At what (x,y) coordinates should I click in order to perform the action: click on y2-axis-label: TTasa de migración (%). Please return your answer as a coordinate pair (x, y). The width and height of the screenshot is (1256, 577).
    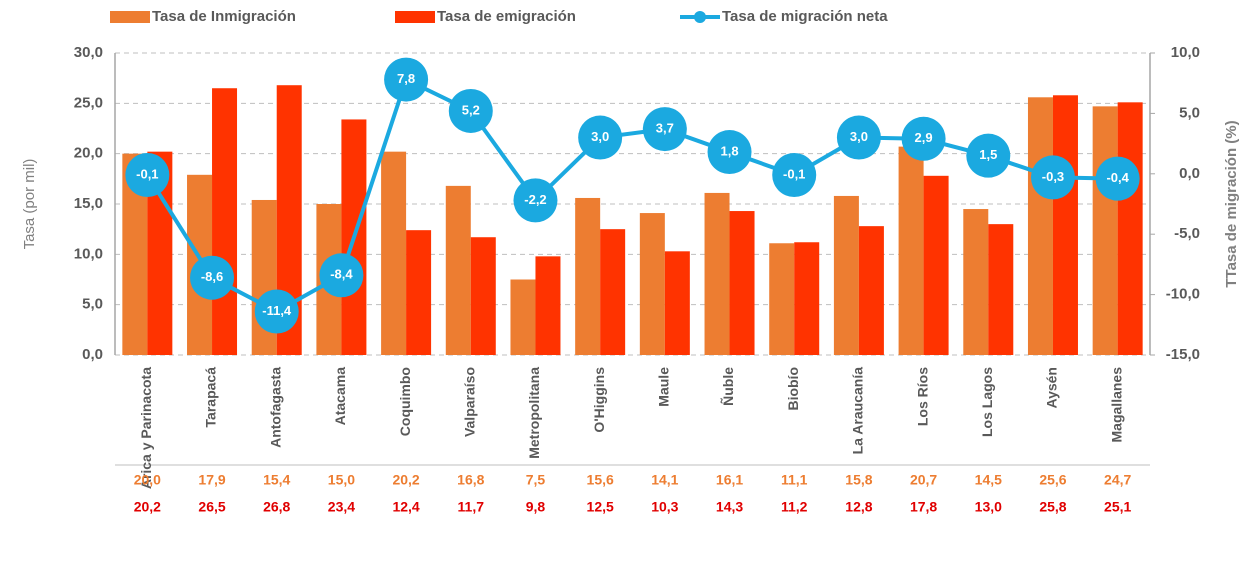
    Looking at the image, I should click on (1231, 203).